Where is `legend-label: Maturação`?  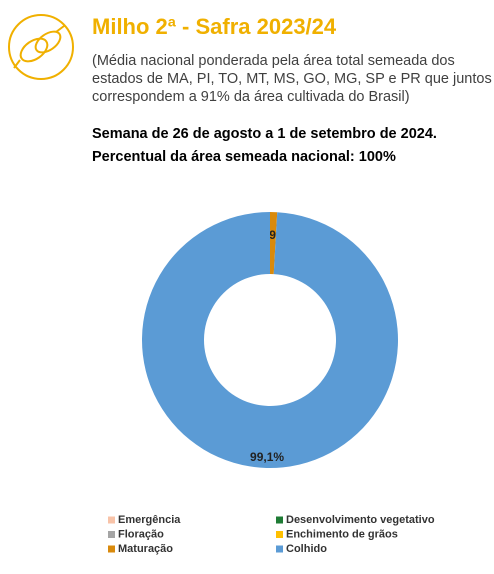
legend-label: Maturação is located at coordinates (145, 549).